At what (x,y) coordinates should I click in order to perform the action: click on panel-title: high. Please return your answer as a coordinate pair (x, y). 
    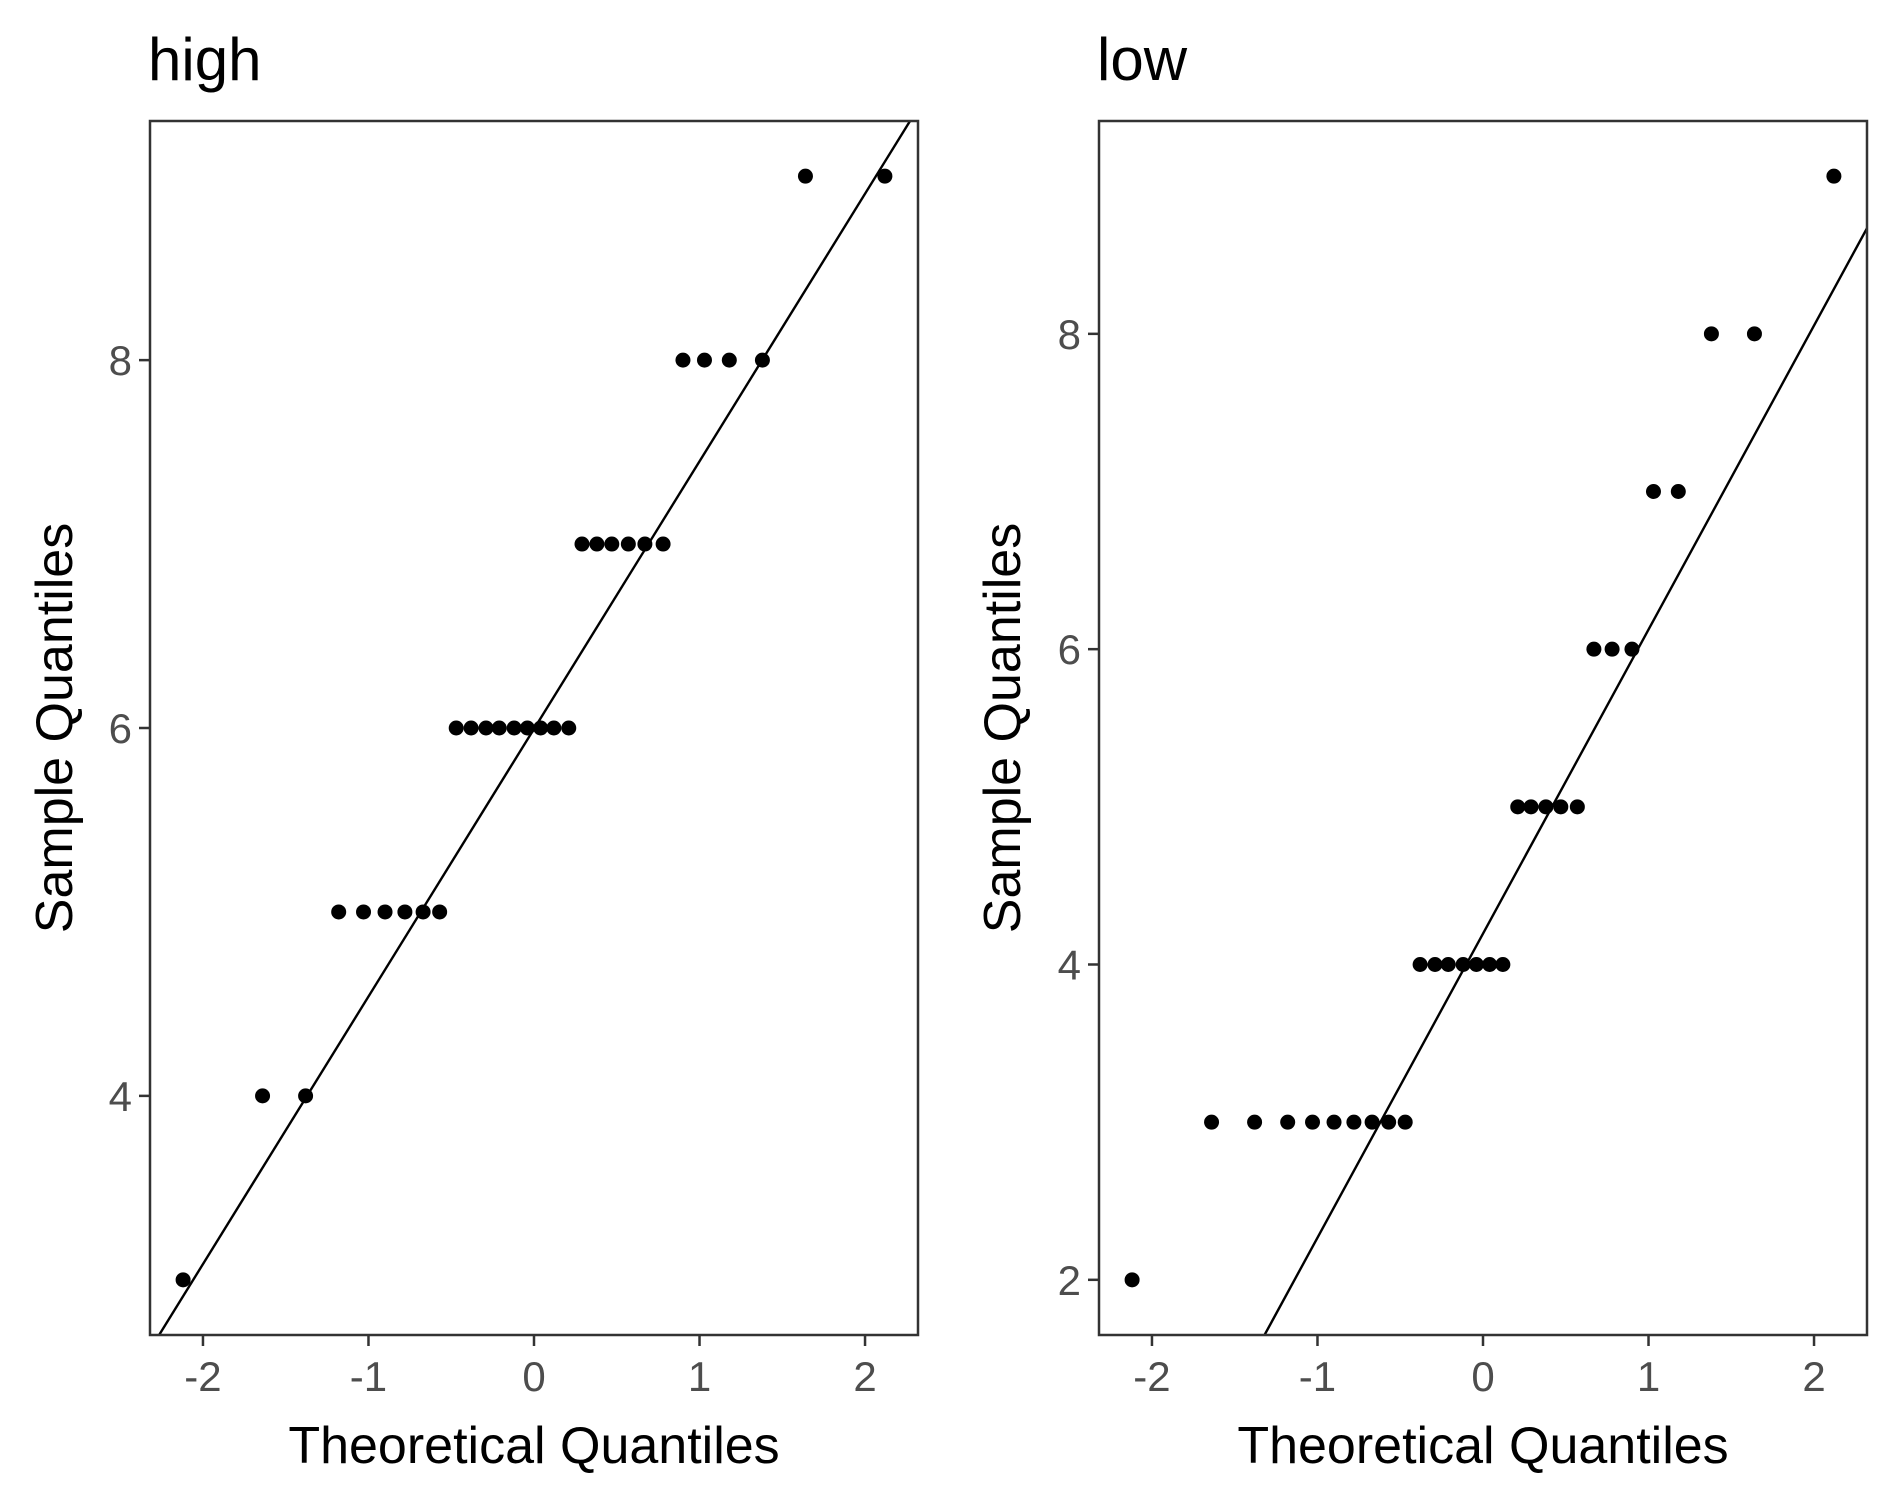
    Looking at the image, I should click on (204, 59).